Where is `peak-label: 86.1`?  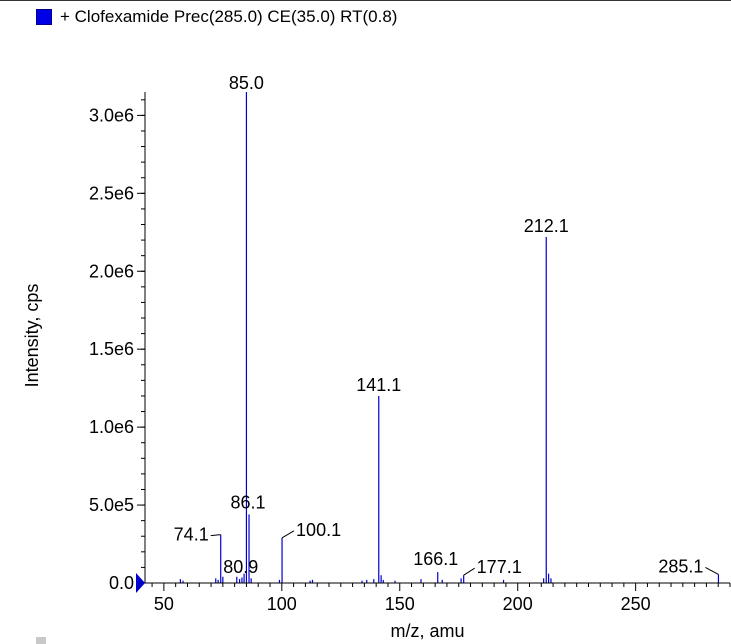 peak-label: 86.1 is located at coordinates (248, 502).